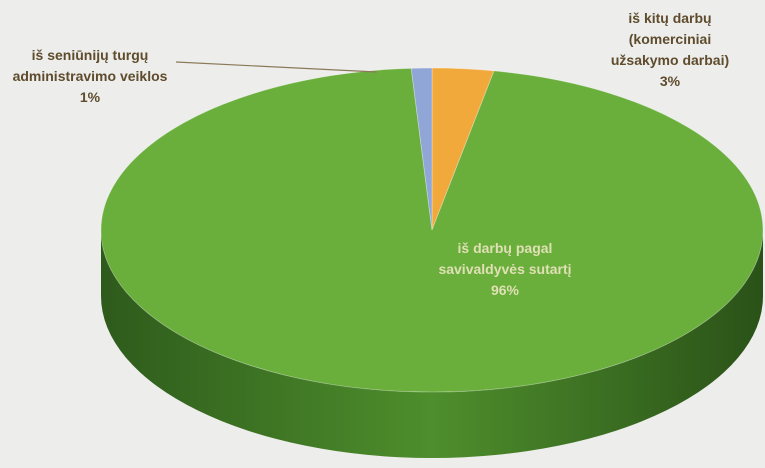 This screenshot has height=468, width=765. I want to click on value-label: 3%, so click(670, 81).